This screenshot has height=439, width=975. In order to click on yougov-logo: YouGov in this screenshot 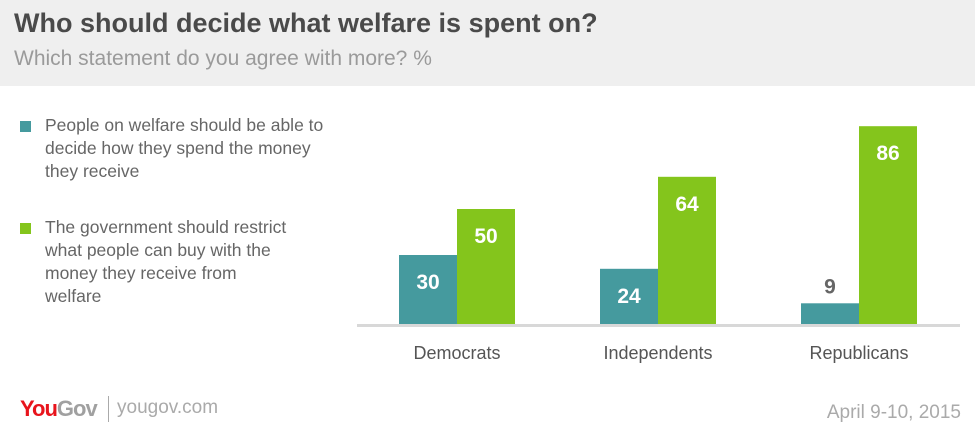, I will do `click(59, 408)`.